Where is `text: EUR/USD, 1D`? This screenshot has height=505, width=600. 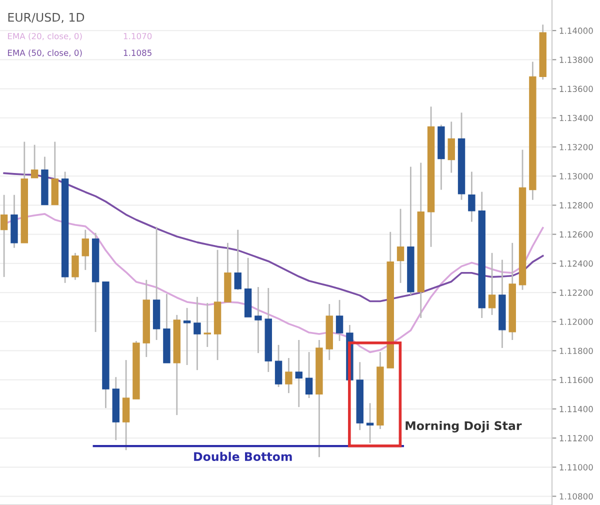 text: EUR/USD, 1D is located at coordinates (46, 17).